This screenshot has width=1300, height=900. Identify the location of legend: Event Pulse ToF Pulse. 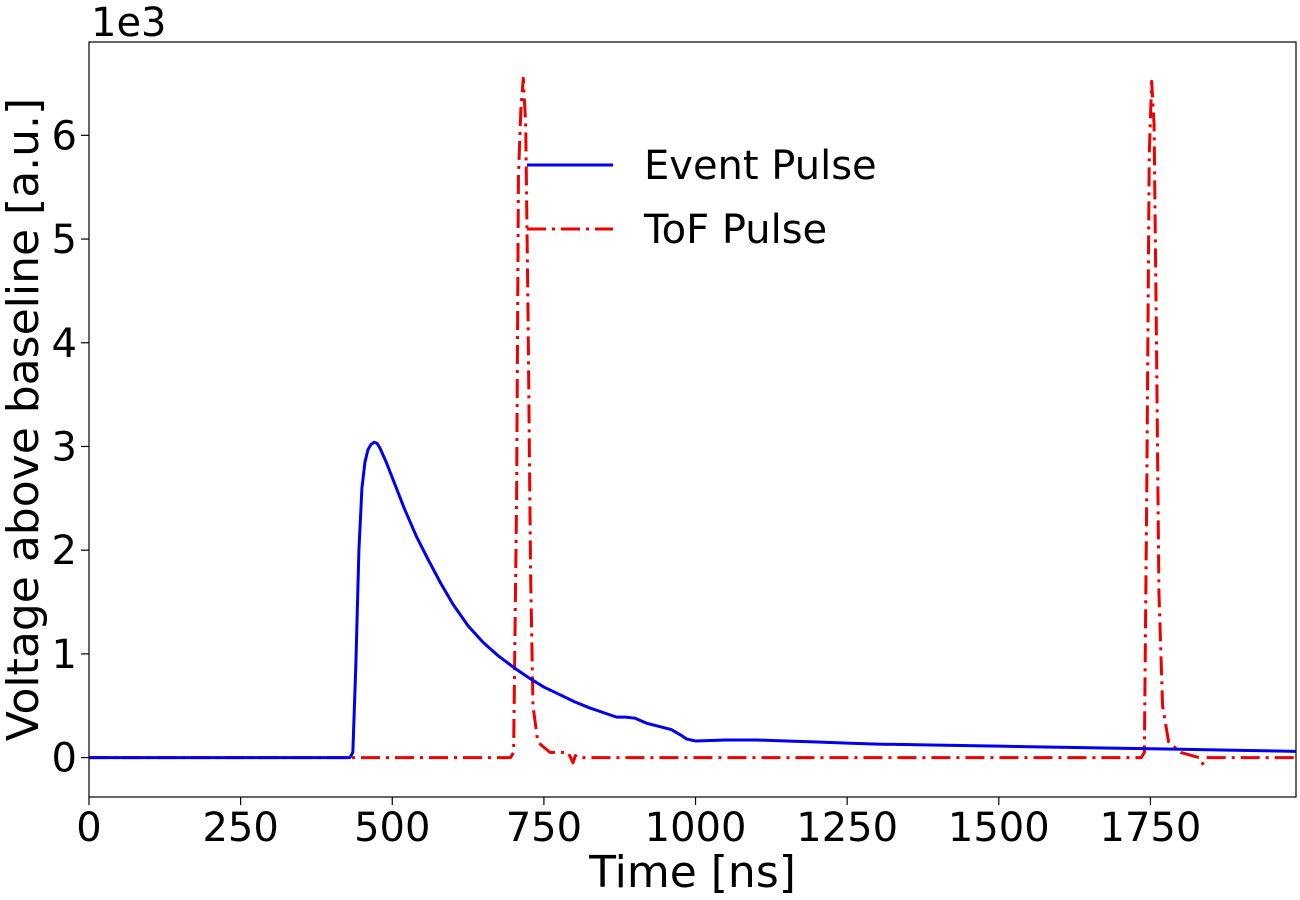
(702, 198).